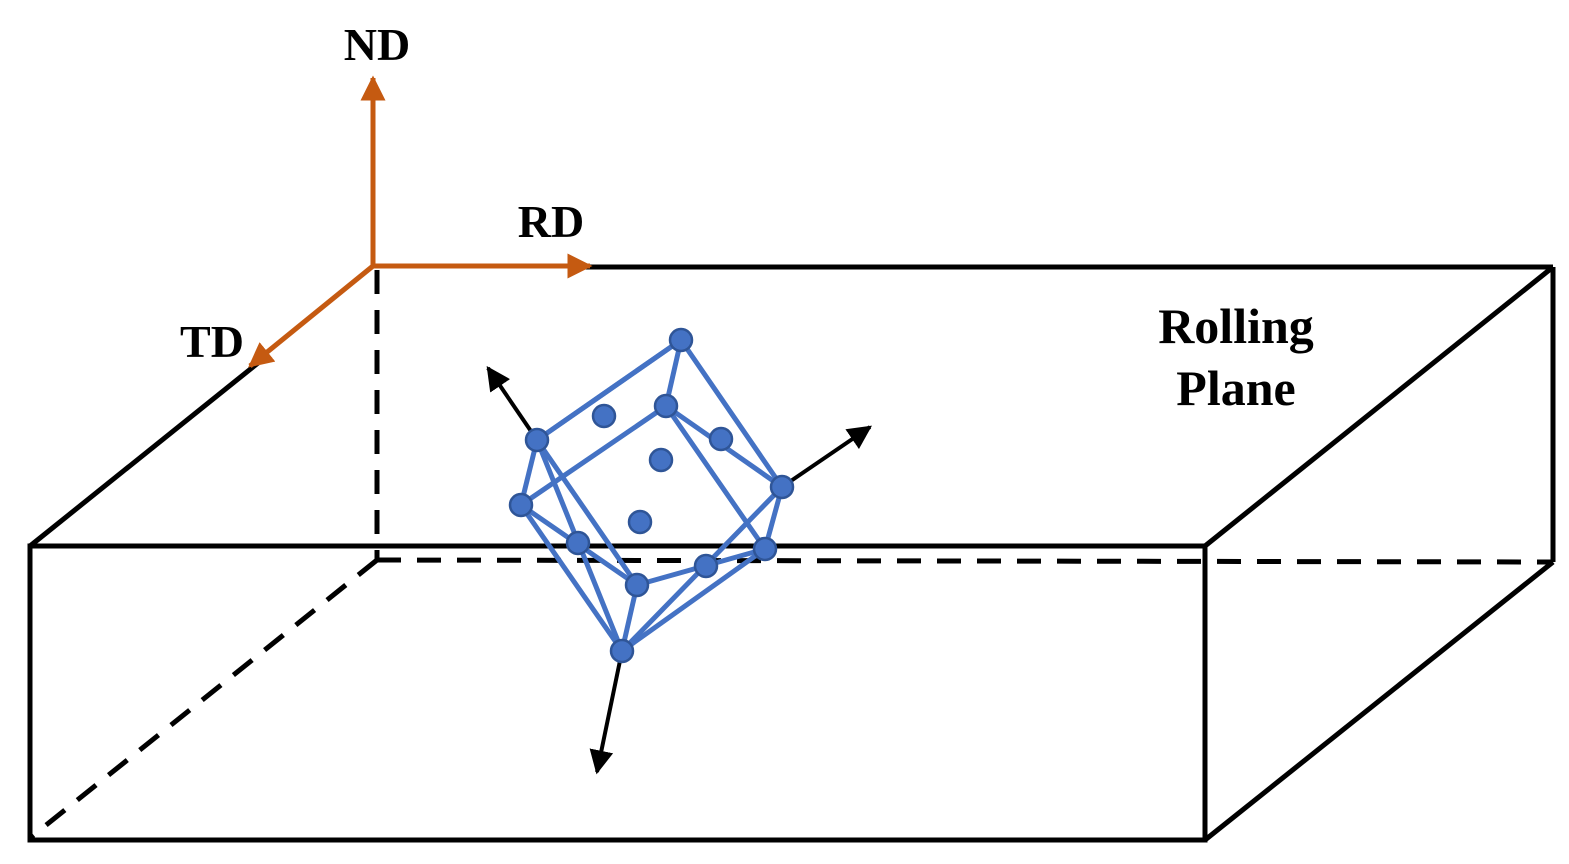 Image resolution: width=1569 pixels, height=864 pixels. What do you see at coordinates (1379, 701) in the screenshot?
I see `slab-bottom-right-edge` at bounding box center [1379, 701].